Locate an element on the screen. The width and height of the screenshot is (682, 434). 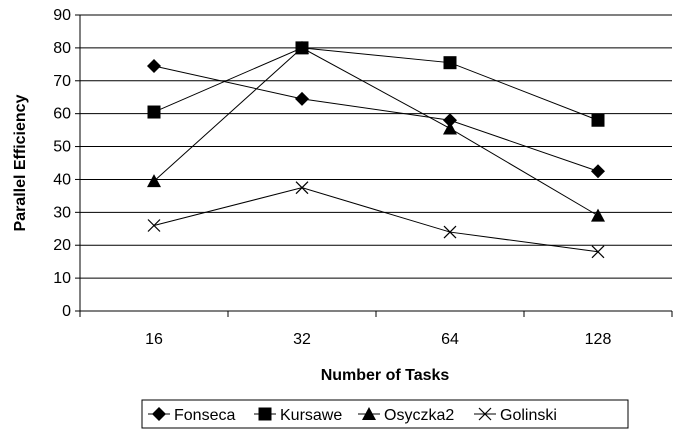
x-tick-label: 32 is located at coordinates (302, 339).